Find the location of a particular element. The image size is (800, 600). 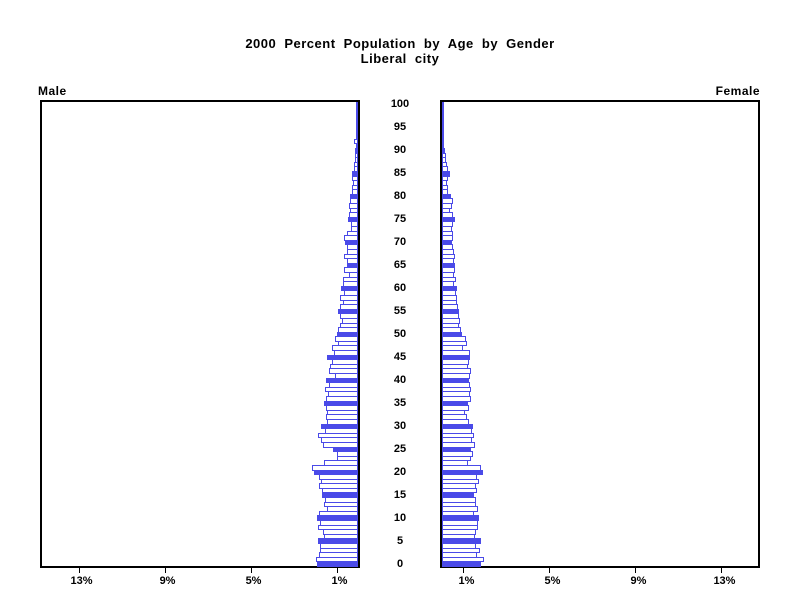

age-tick-label-65: 65 is located at coordinates (400, 265).